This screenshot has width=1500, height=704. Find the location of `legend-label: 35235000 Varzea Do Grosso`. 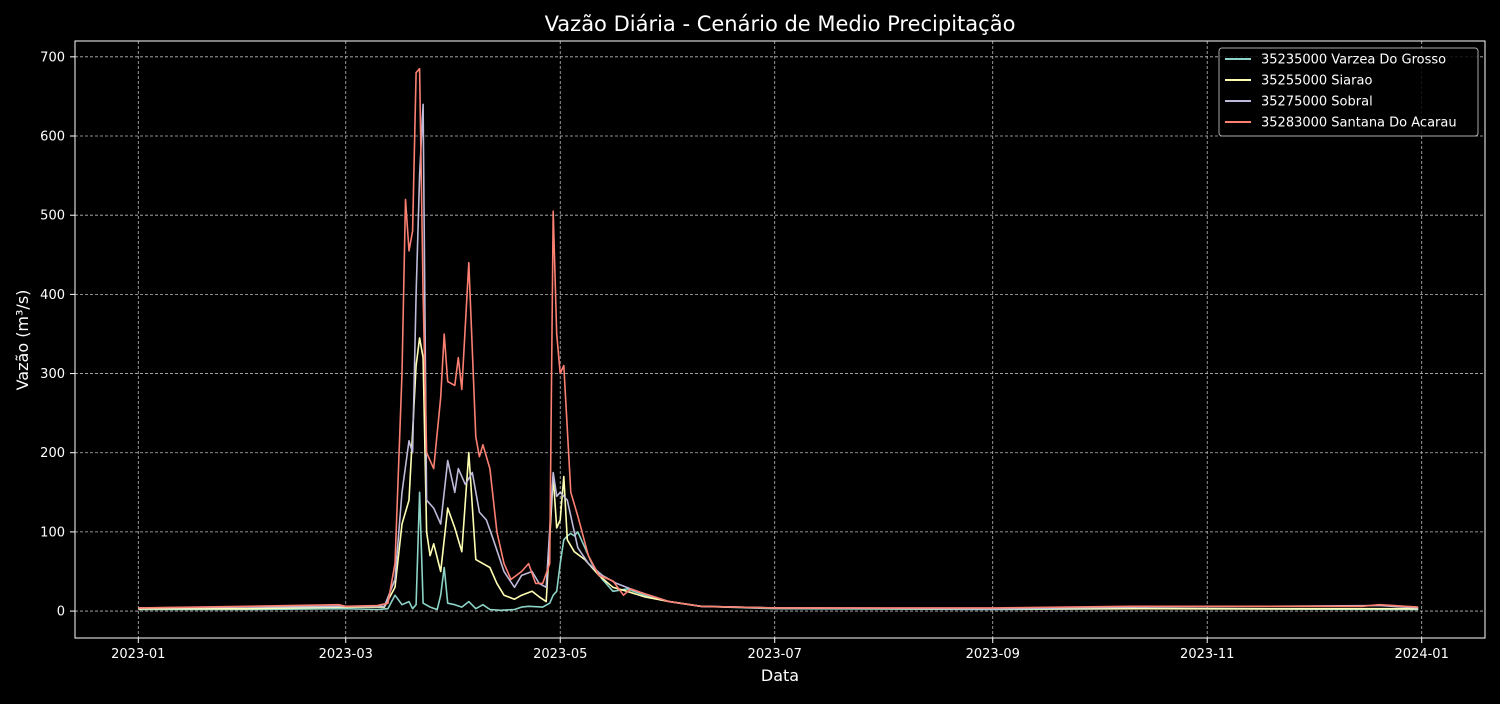

legend-label: 35235000 Varzea Do Grosso is located at coordinates (1353, 60).